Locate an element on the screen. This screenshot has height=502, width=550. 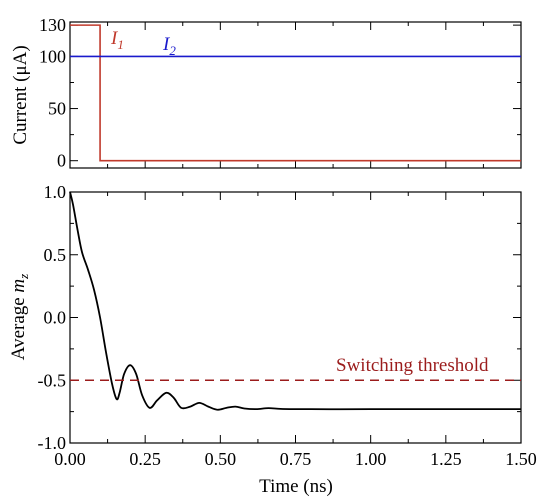
top-y-tick-label: 130 is located at coordinates (52, 25).